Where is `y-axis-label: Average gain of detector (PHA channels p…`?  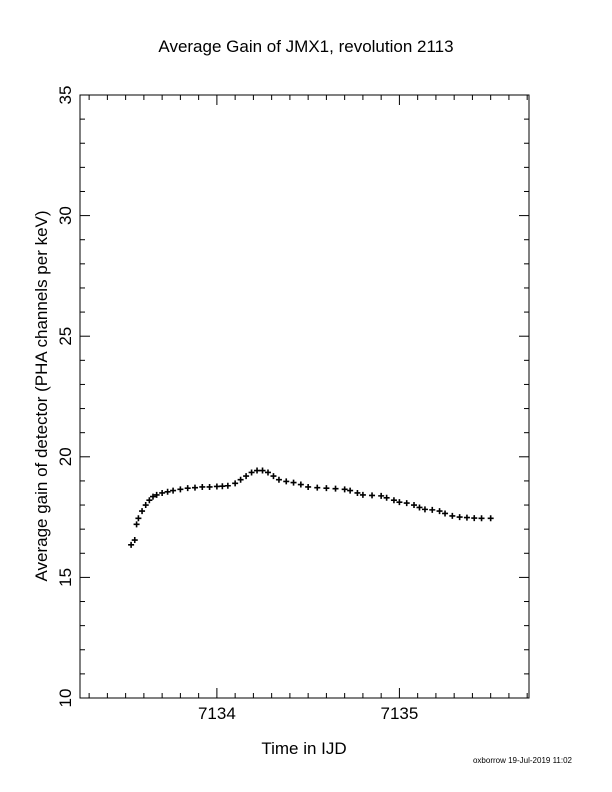
y-axis-label: Average gain of detector (PHA channels p… is located at coordinates (41, 395).